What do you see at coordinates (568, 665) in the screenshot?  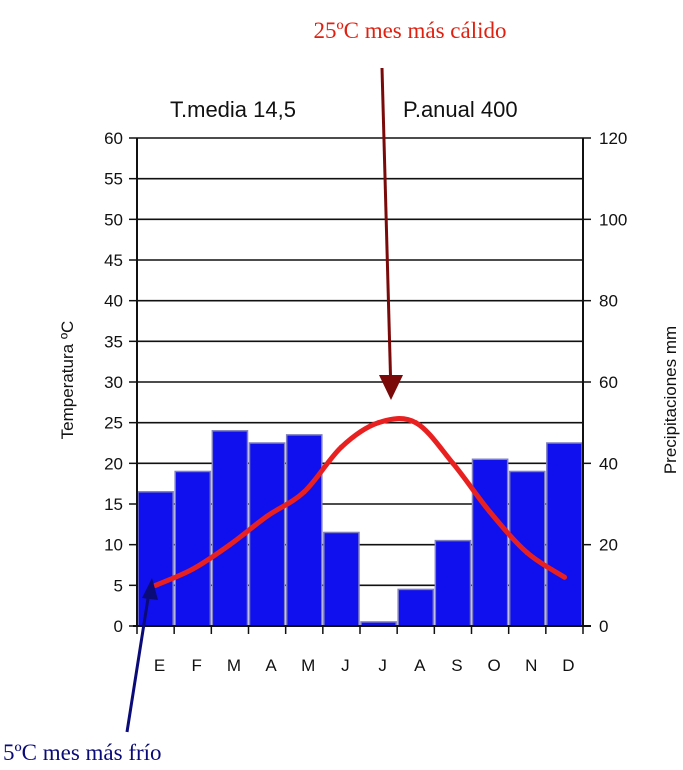 I see `month-label: D` at bounding box center [568, 665].